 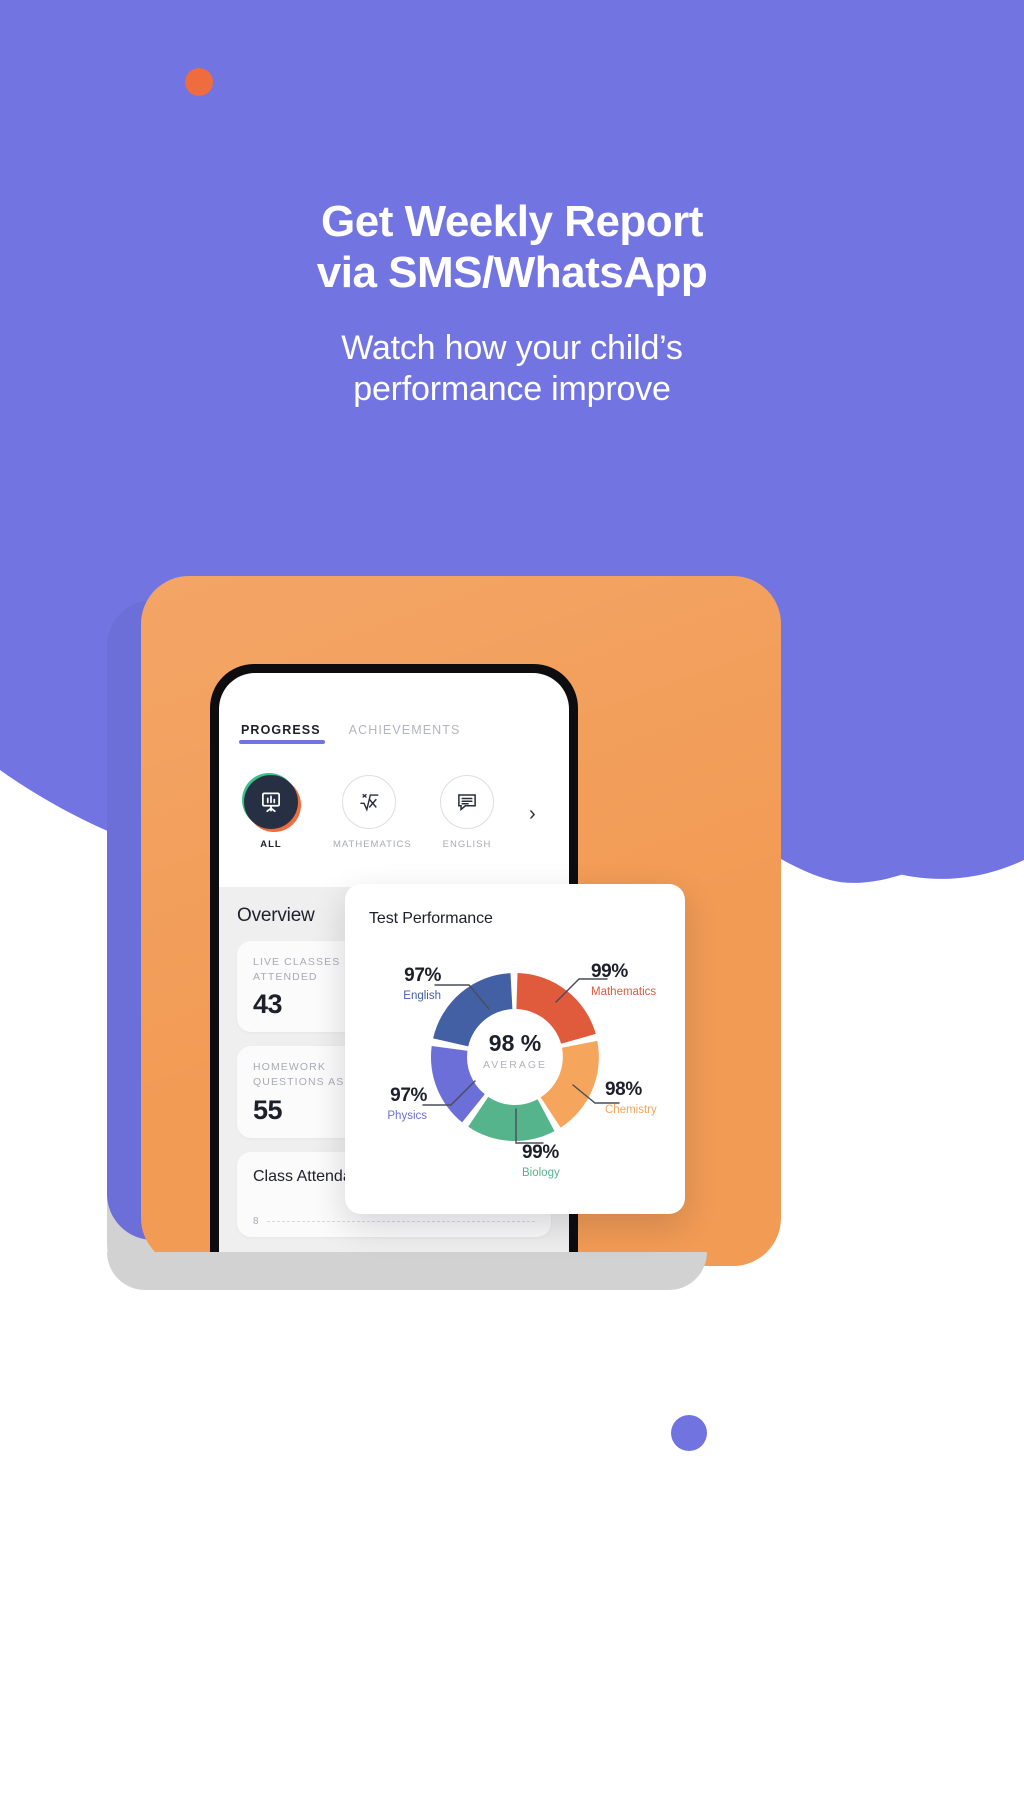 I want to click on subject-selector: ALL MATHEMATICS, so click(x=402, y=812).